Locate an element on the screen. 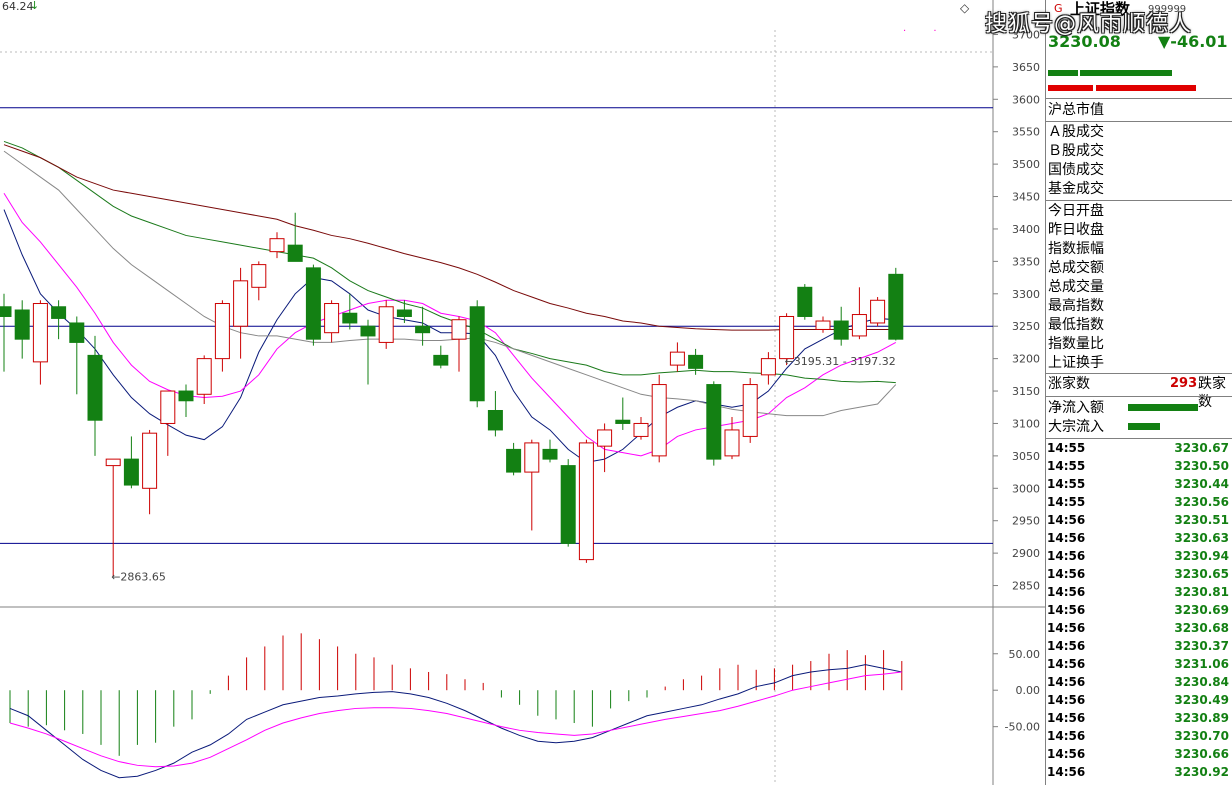 This screenshot has width=1232, height=785. market-cap-label: 沪总市值 is located at coordinates (1076, 110).